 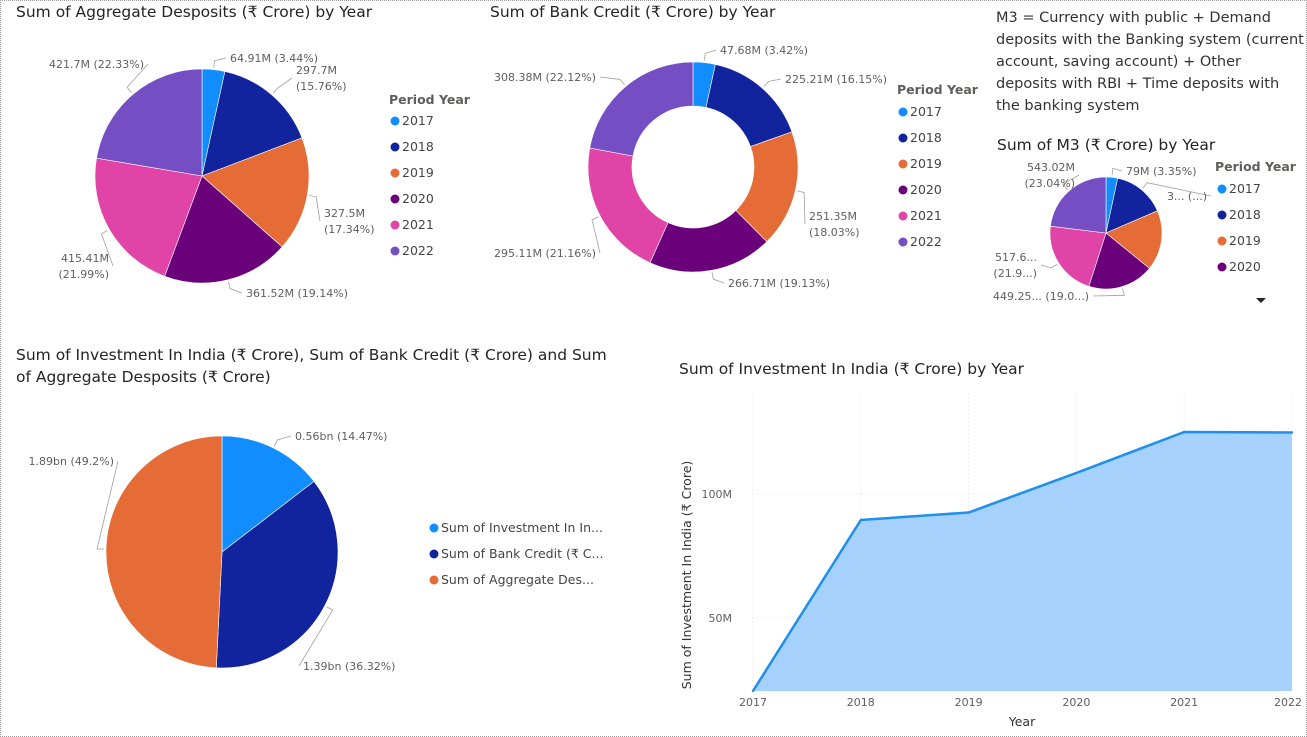 What do you see at coordinates (1106, 145) in the screenshot?
I see `m3-chart-title: Sum of M3 (₹ Crore) by Year` at bounding box center [1106, 145].